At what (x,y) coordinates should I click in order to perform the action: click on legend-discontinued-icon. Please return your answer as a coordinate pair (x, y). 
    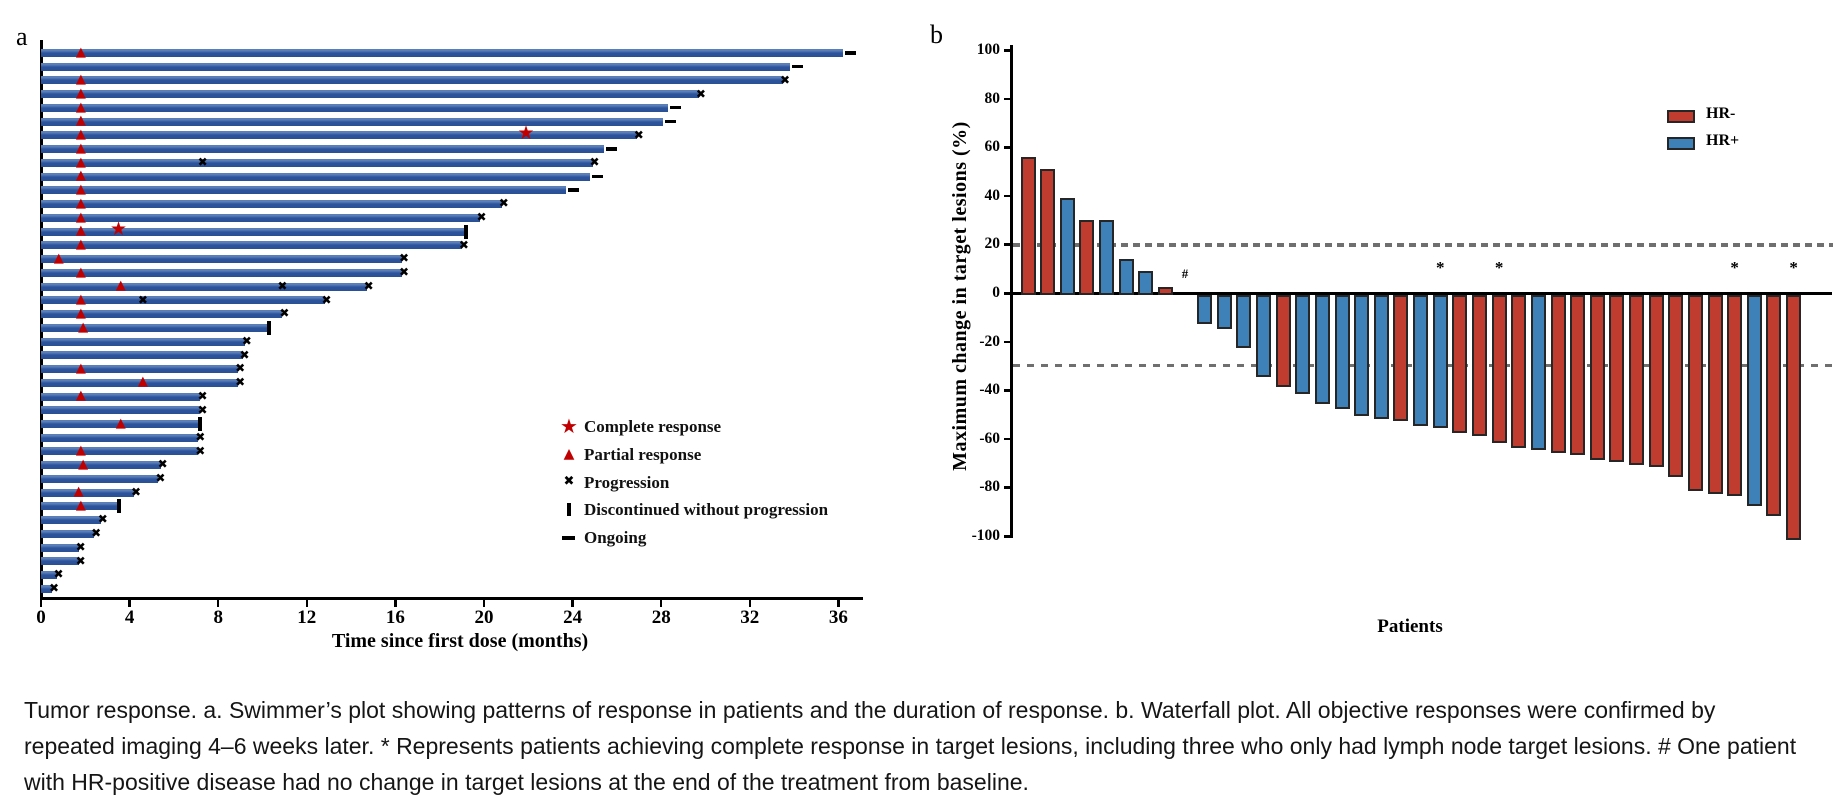
    Looking at the image, I should click on (569, 510).